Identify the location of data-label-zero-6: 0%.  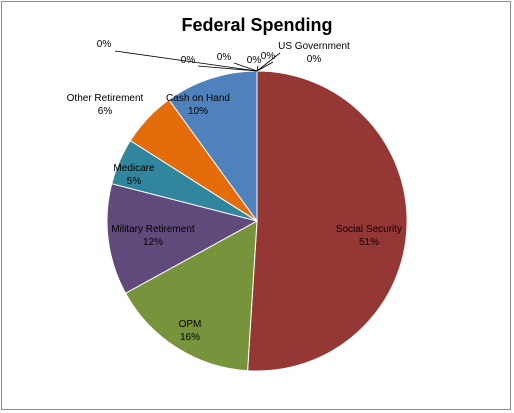
(104, 44).